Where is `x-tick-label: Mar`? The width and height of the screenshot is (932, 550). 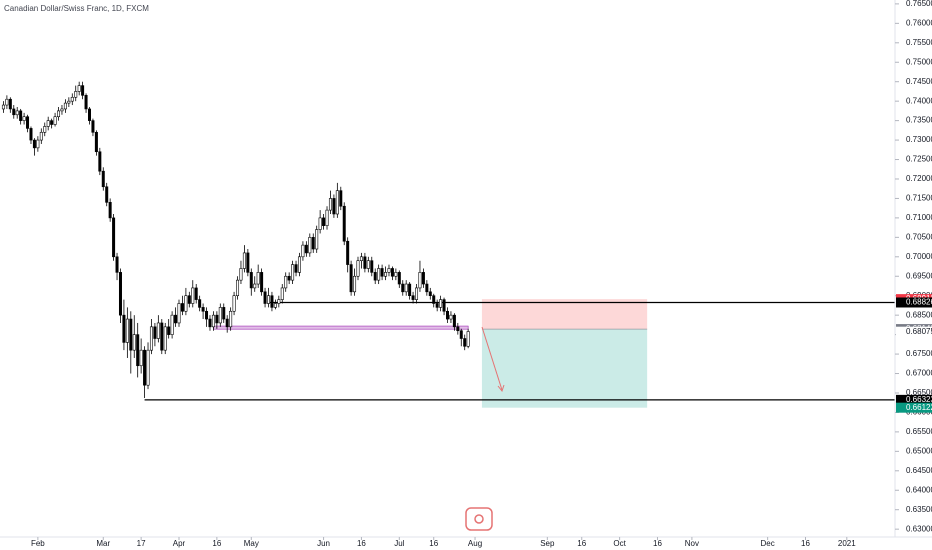 x-tick-label: Mar is located at coordinates (103, 543).